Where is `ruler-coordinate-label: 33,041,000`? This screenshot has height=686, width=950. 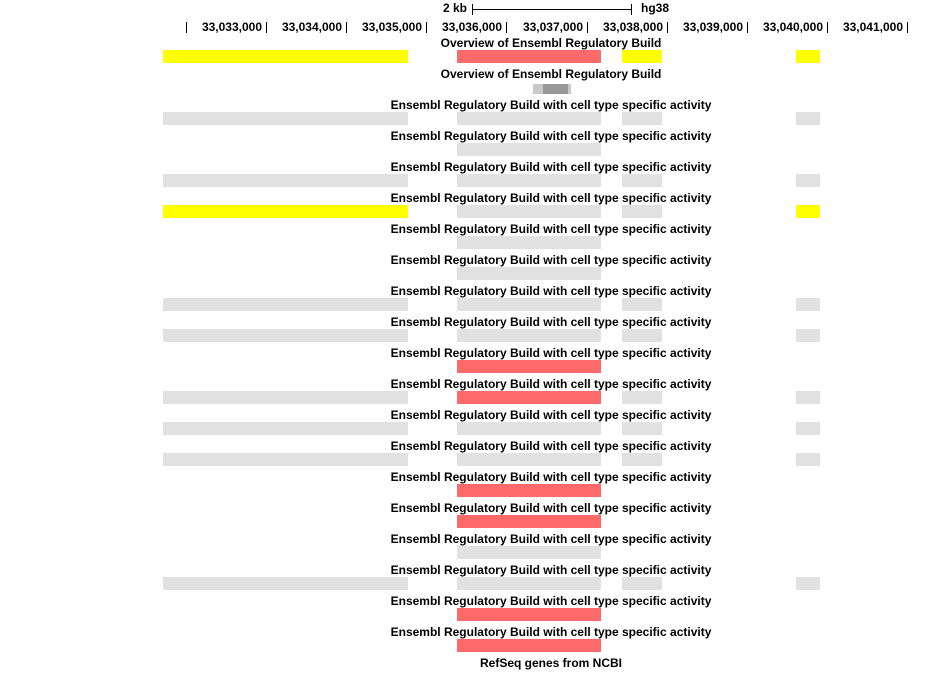
ruler-coordinate-label: 33,041,000 is located at coordinates (872, 27).